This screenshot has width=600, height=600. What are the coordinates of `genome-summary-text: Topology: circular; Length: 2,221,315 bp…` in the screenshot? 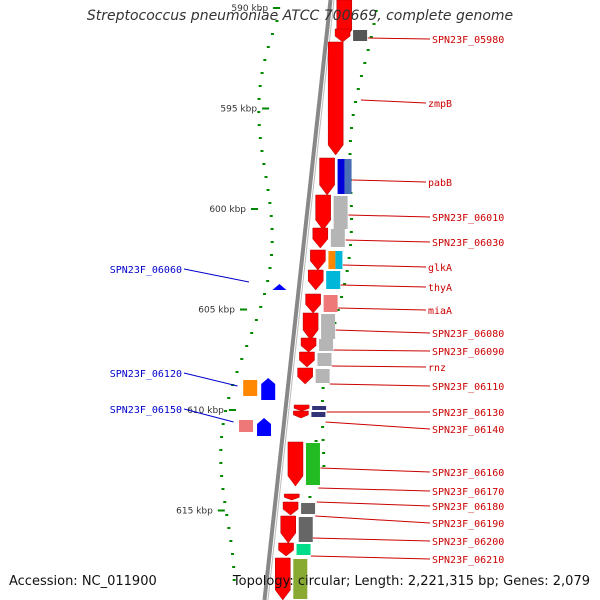 It's located at (411, 581).